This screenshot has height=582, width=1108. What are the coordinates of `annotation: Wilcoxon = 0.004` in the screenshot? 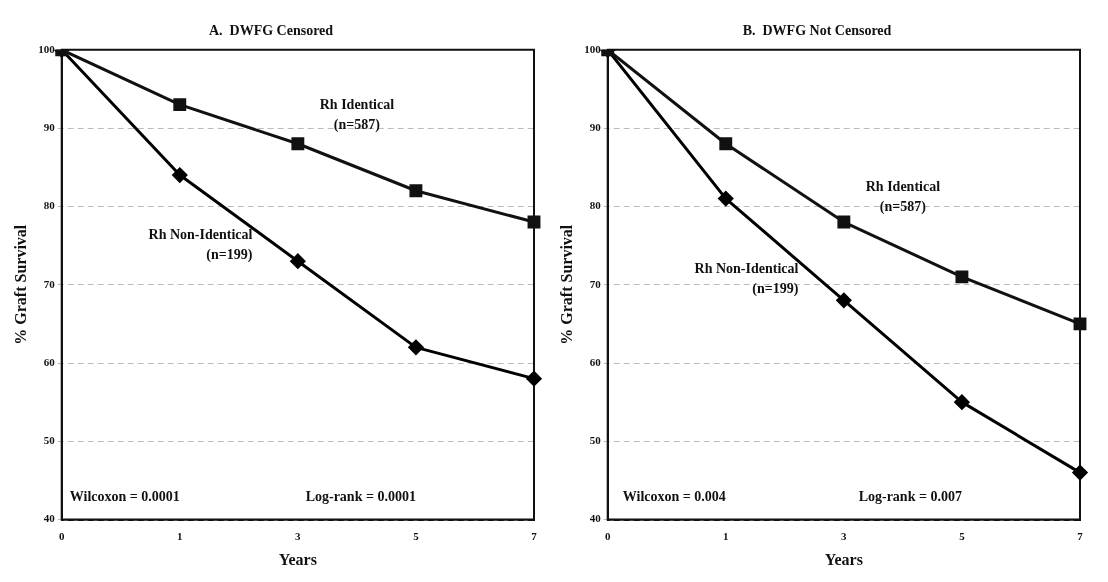 It's located at (674, 497).